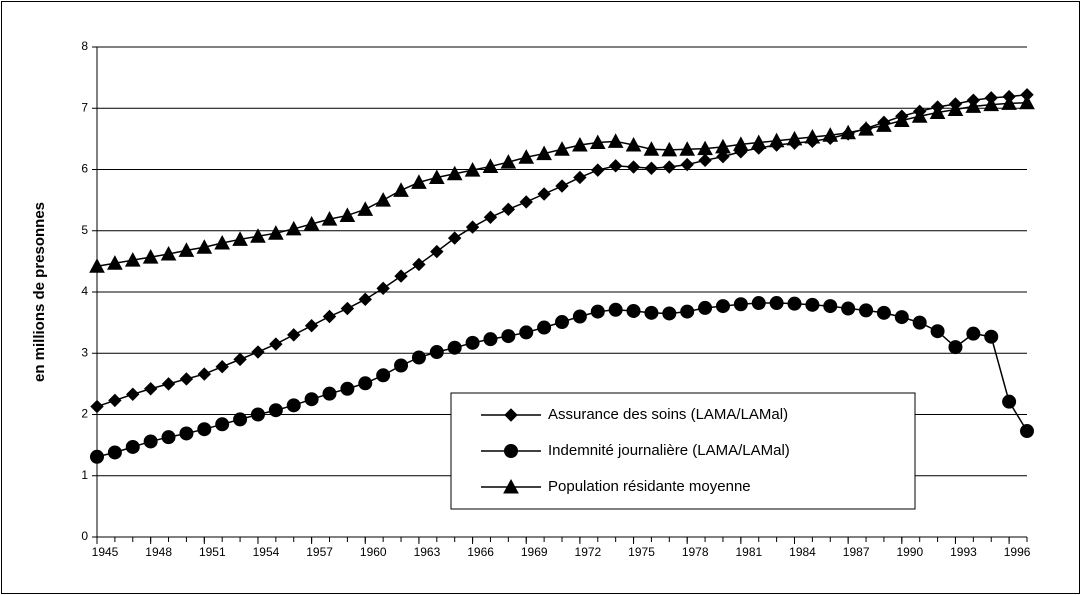  I want to click on x-tick-label: 1987, so click(856, 552).